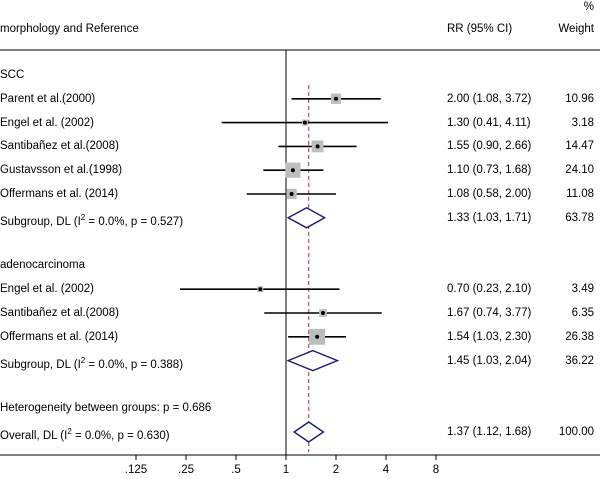 The image size is (600, 479). I want to click on study-ci-text: 1.54 (1.03, 2.30), so click(489, 336).